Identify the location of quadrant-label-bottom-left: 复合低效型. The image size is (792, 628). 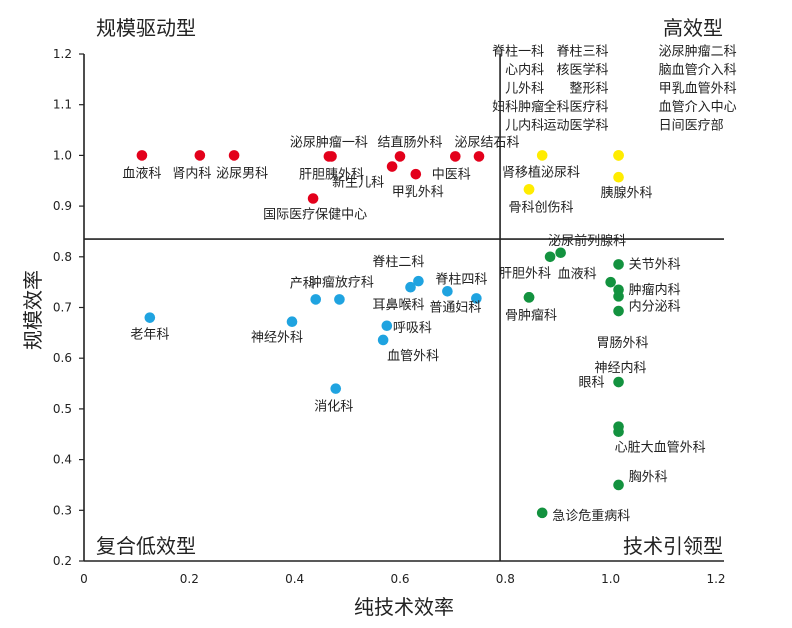
(146, 546).